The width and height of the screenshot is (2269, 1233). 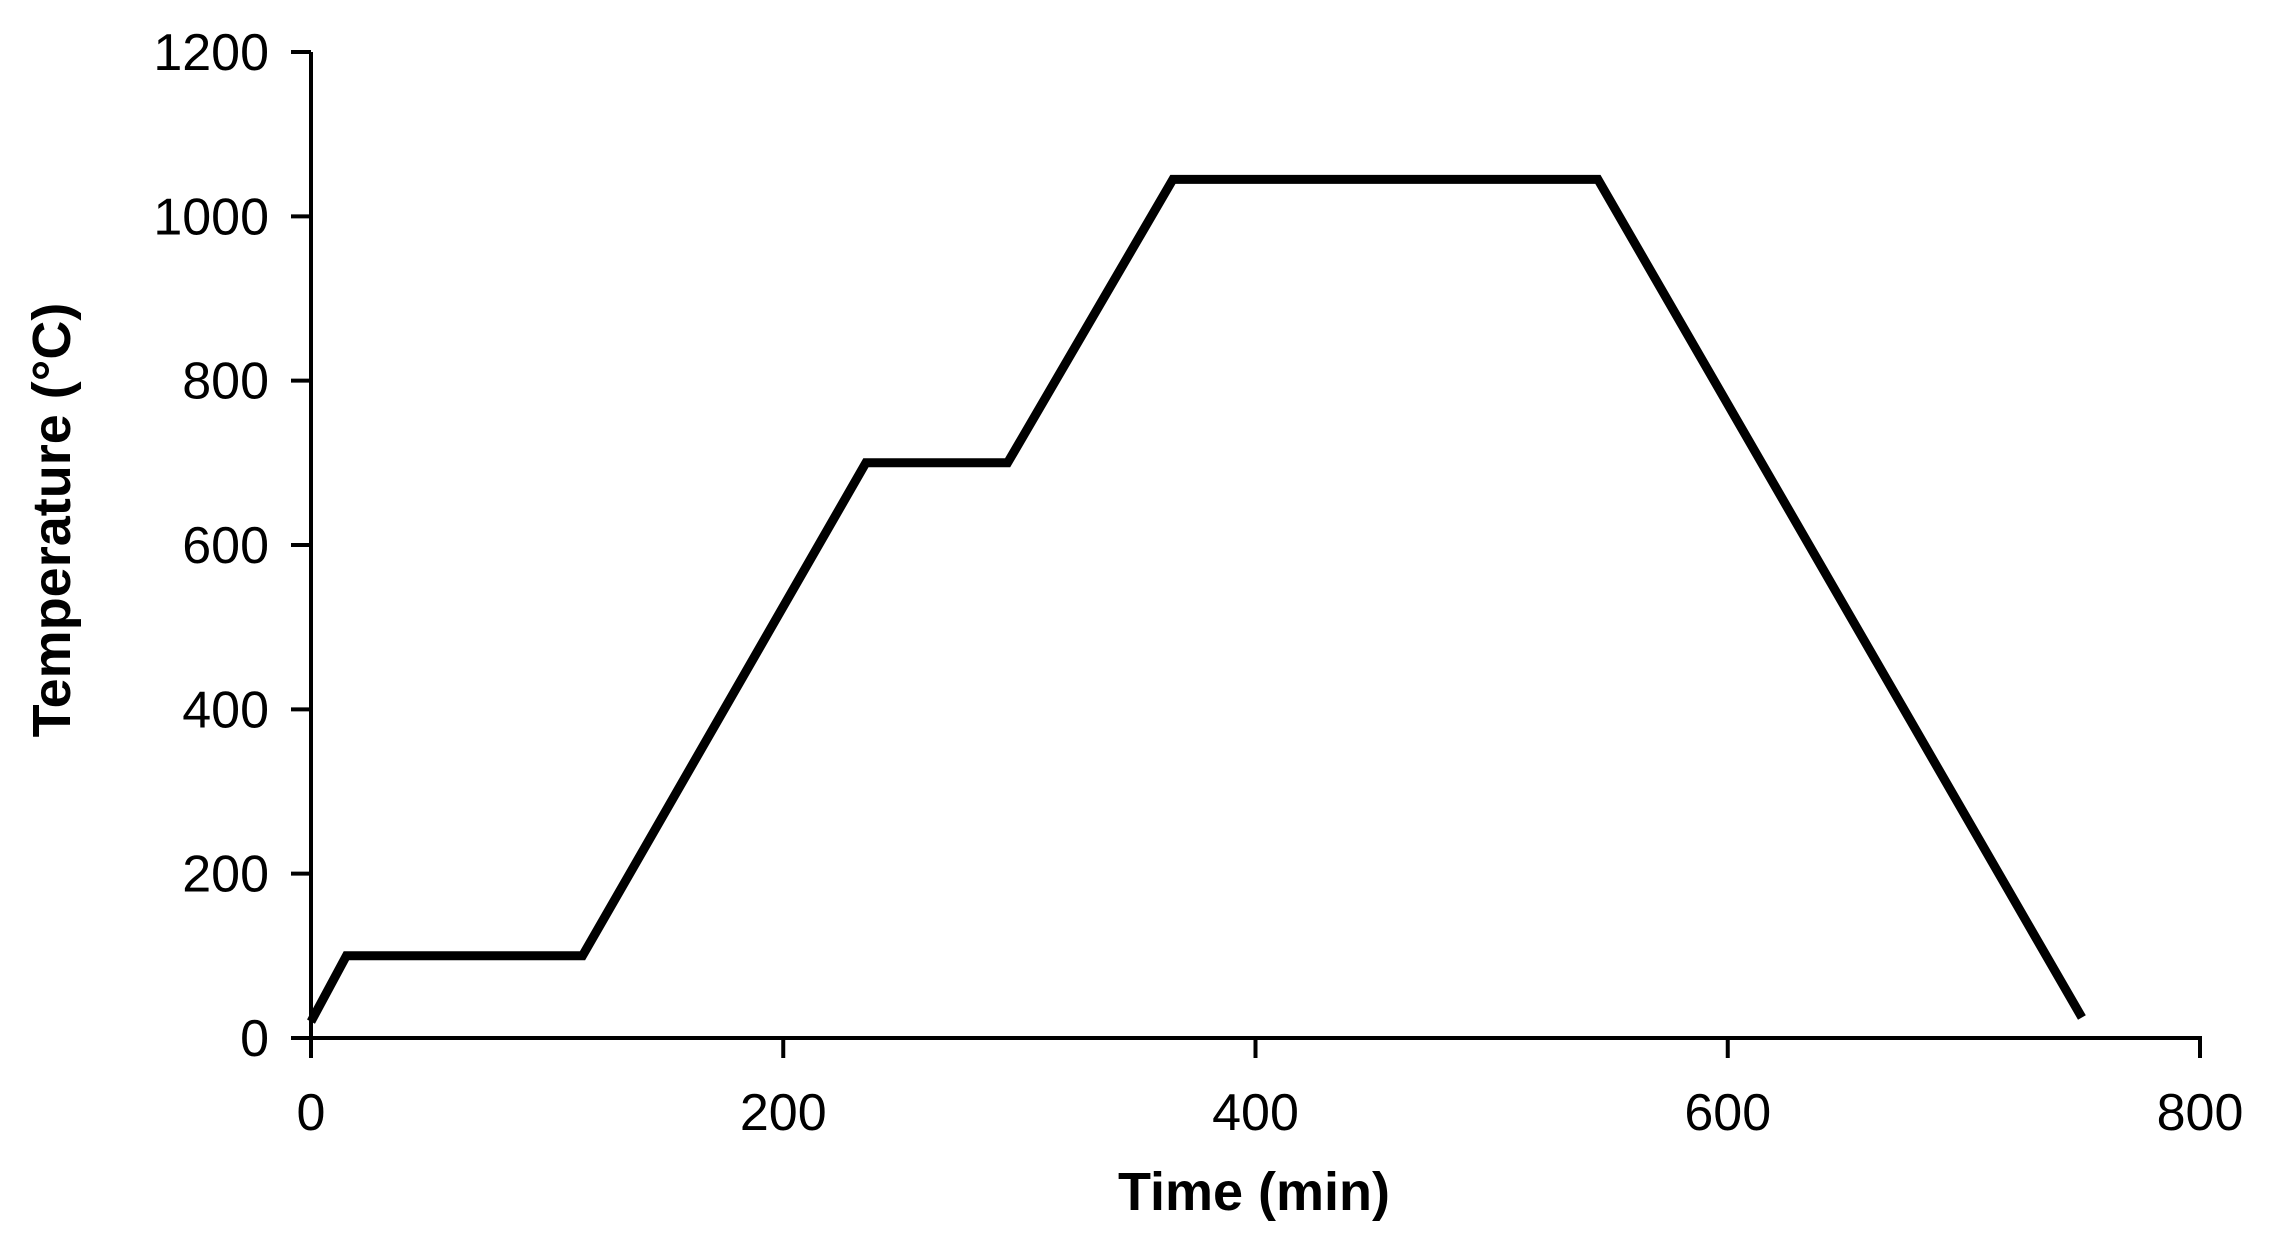 I want to click on y-tick-label: 400, so click(x=225, y=710).